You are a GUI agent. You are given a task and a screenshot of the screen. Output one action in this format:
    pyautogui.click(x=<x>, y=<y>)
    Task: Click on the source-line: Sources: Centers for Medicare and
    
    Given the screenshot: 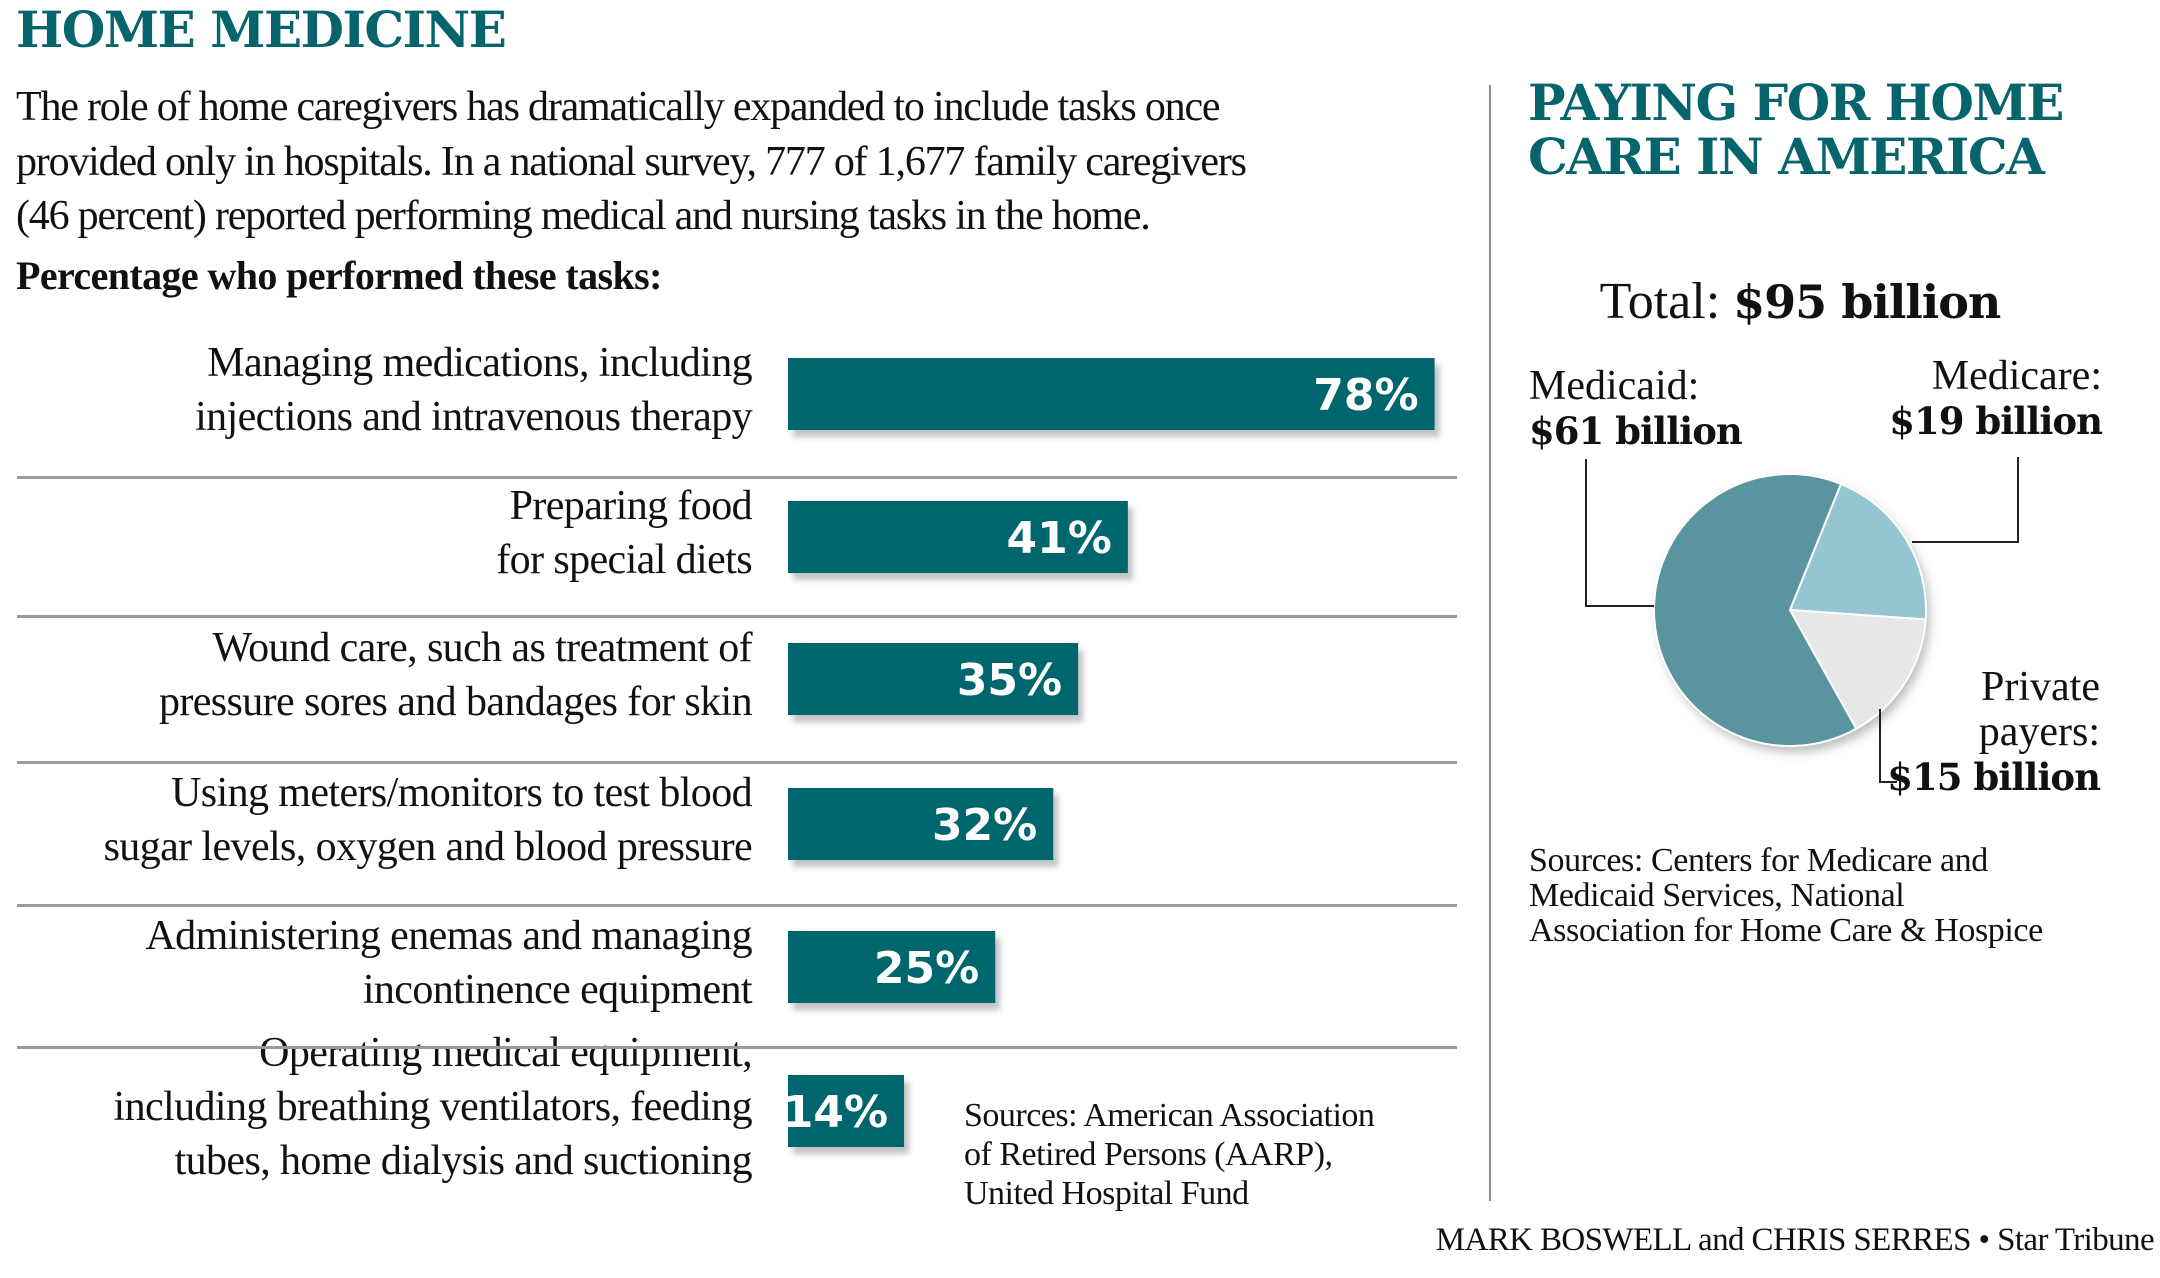 What is the action you would take?
    pyautogui.click(x=1758, y=860)
    